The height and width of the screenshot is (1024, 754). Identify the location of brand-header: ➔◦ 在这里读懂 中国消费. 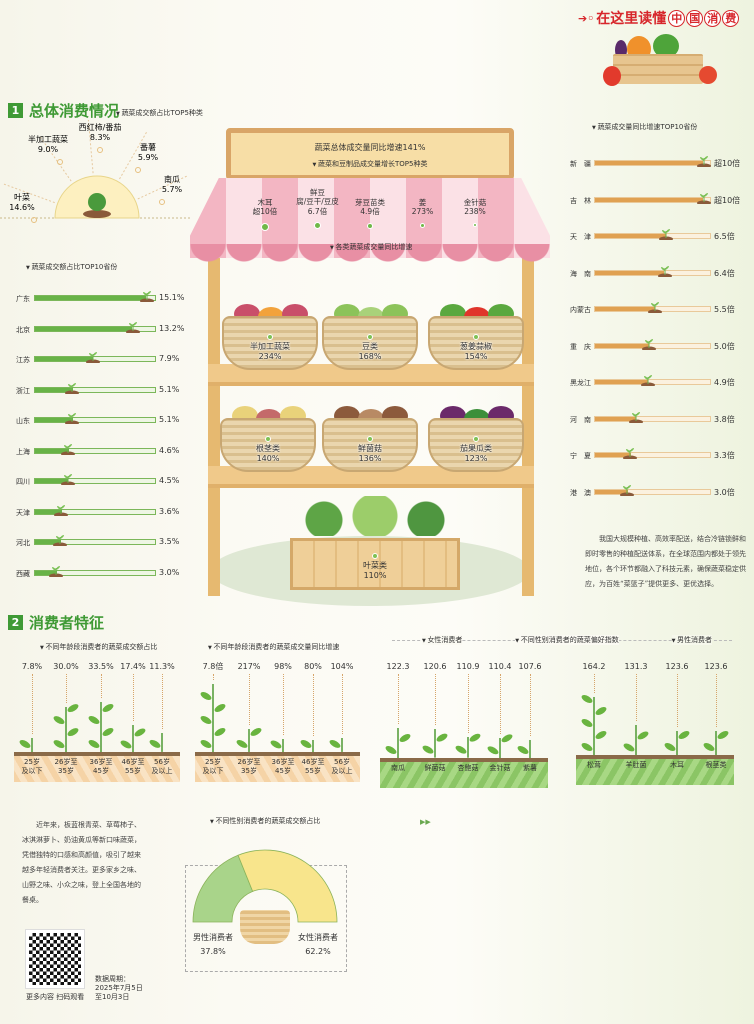
(659, 18).